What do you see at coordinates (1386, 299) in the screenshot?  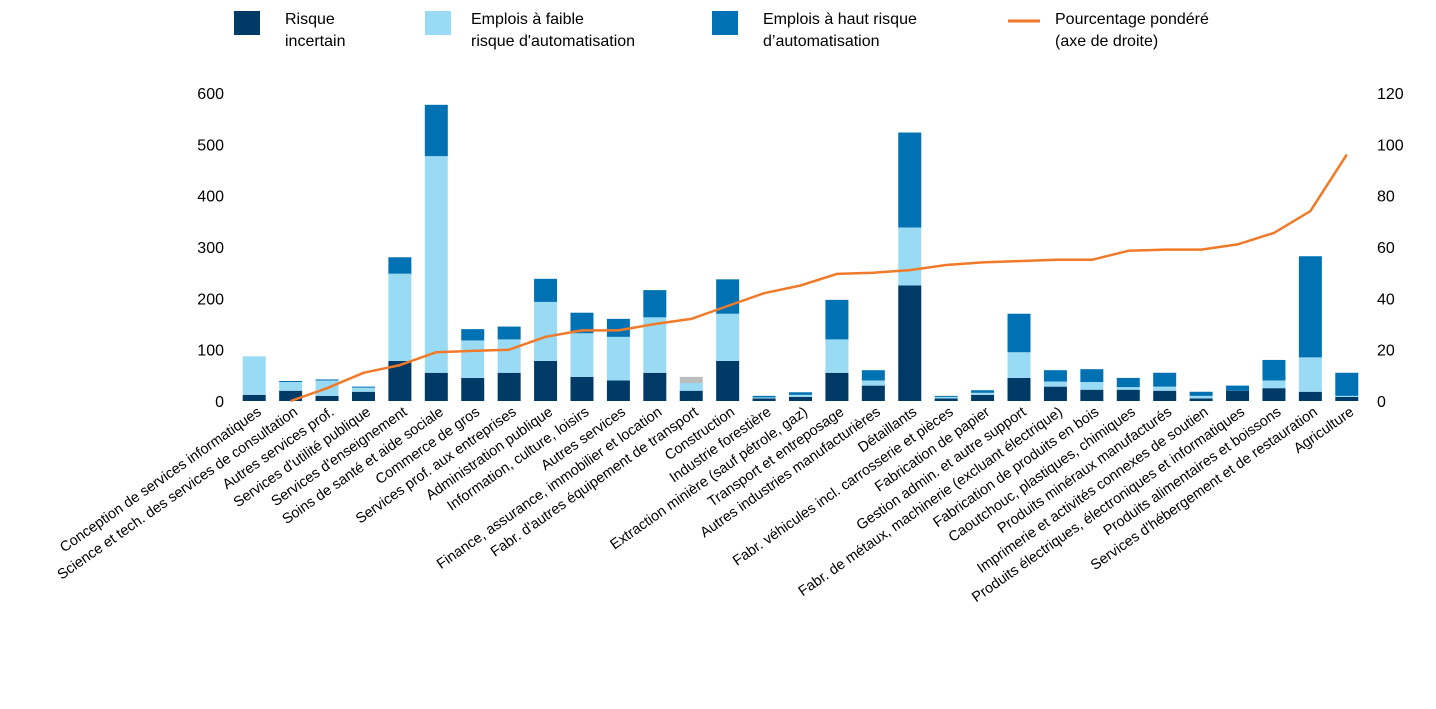 I see `right-tick-label: 40` at bounding box center [1386, 299].